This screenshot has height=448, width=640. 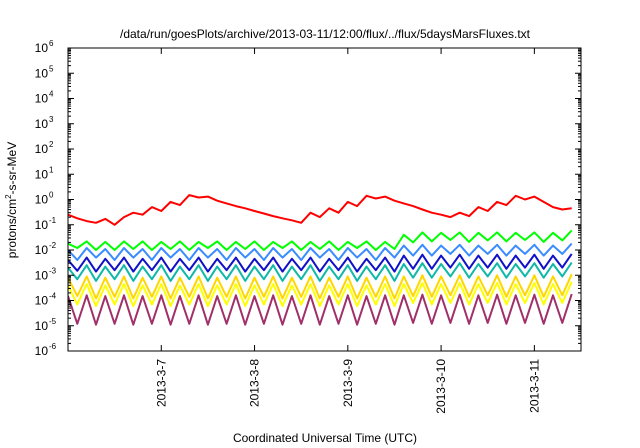 What do you see at coordinates (8, 196) in the screenshot?
I see `y-axis-title-exp: 2` at bounding box center [8, 196].